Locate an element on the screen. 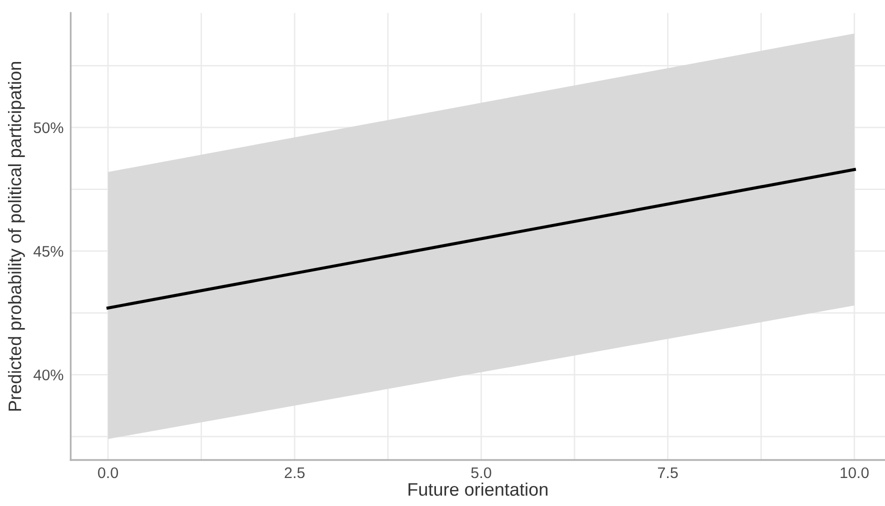 This screenshot has height=506, width=885. y-tick-label: 50% is located at coordinates (49, 128).